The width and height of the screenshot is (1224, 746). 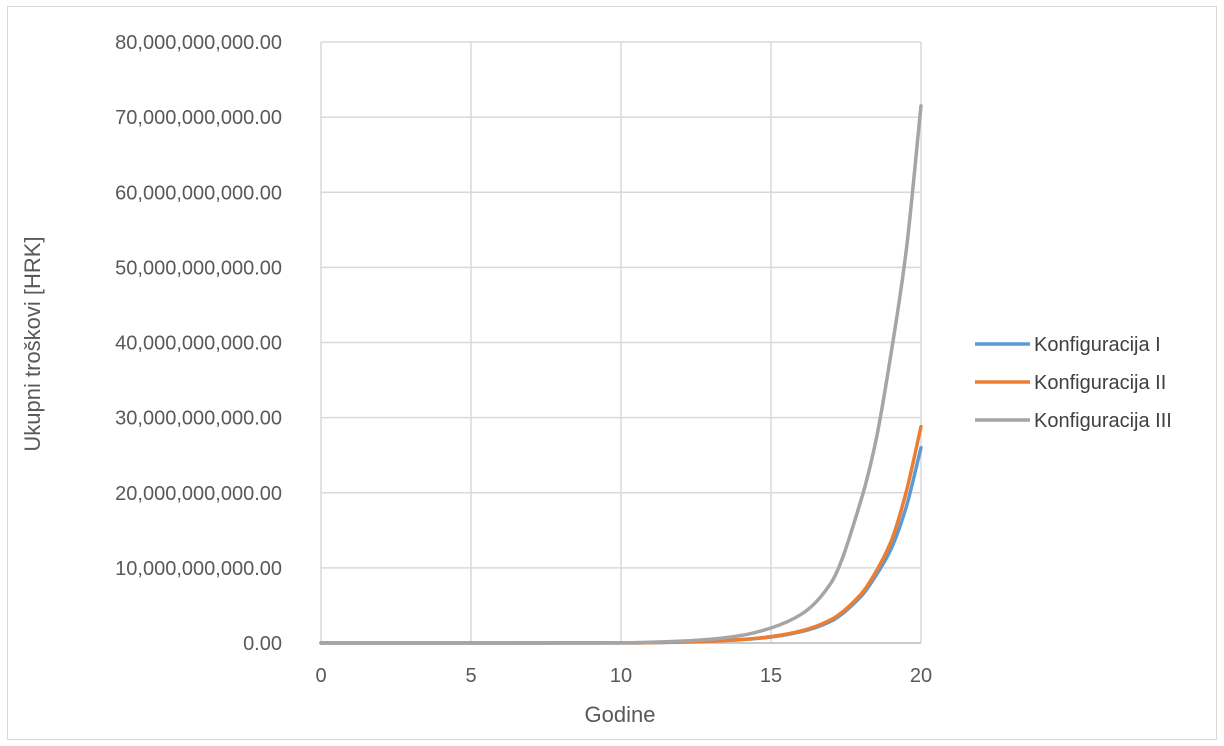 What do you see at coordinates (198, 494) in the screenshot?
I see `y-tick-label: 20,000,000,000.00` at bounding box center [198, 494].